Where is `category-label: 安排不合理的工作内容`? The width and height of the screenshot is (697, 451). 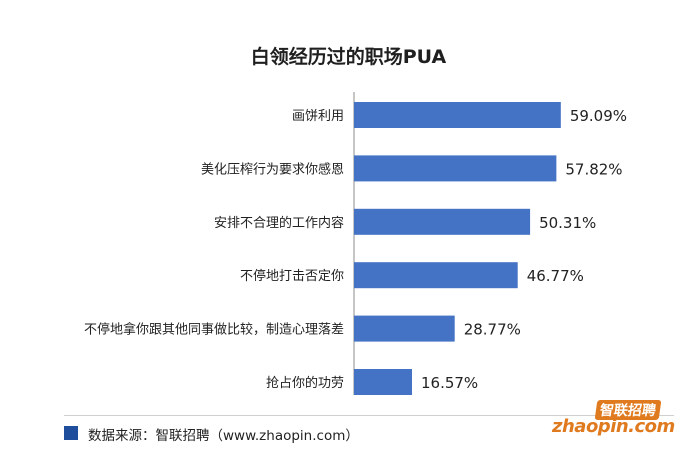
category-label: 安排不合理的工作内容 is located at coordinates (279, 223).